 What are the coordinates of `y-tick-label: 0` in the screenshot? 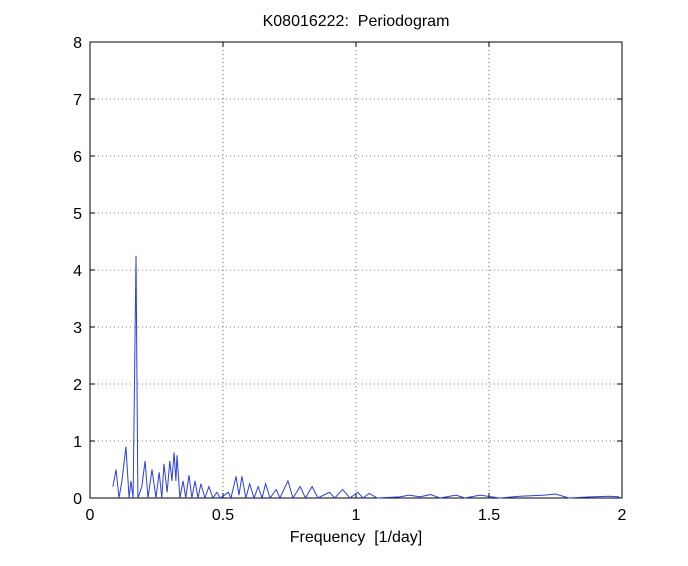 It's located at (77, 499).